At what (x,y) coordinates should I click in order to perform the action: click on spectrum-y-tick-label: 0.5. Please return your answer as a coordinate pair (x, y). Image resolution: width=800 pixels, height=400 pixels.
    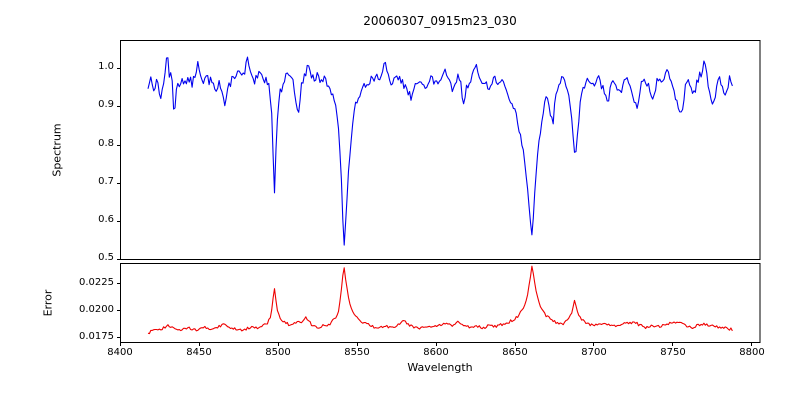
    Looking at the image, I should click on (106, 257).